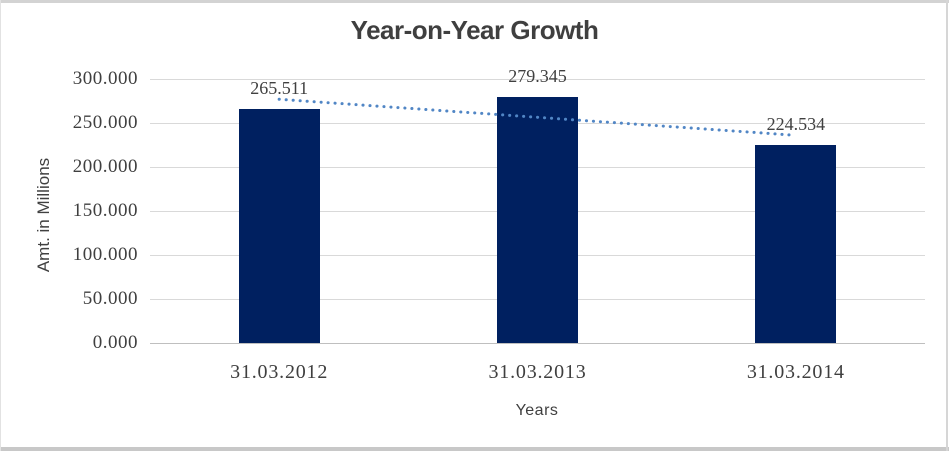 The width and height of the screenshot is (949, 451). I want to click on chart-border-top, so click(474, 1).